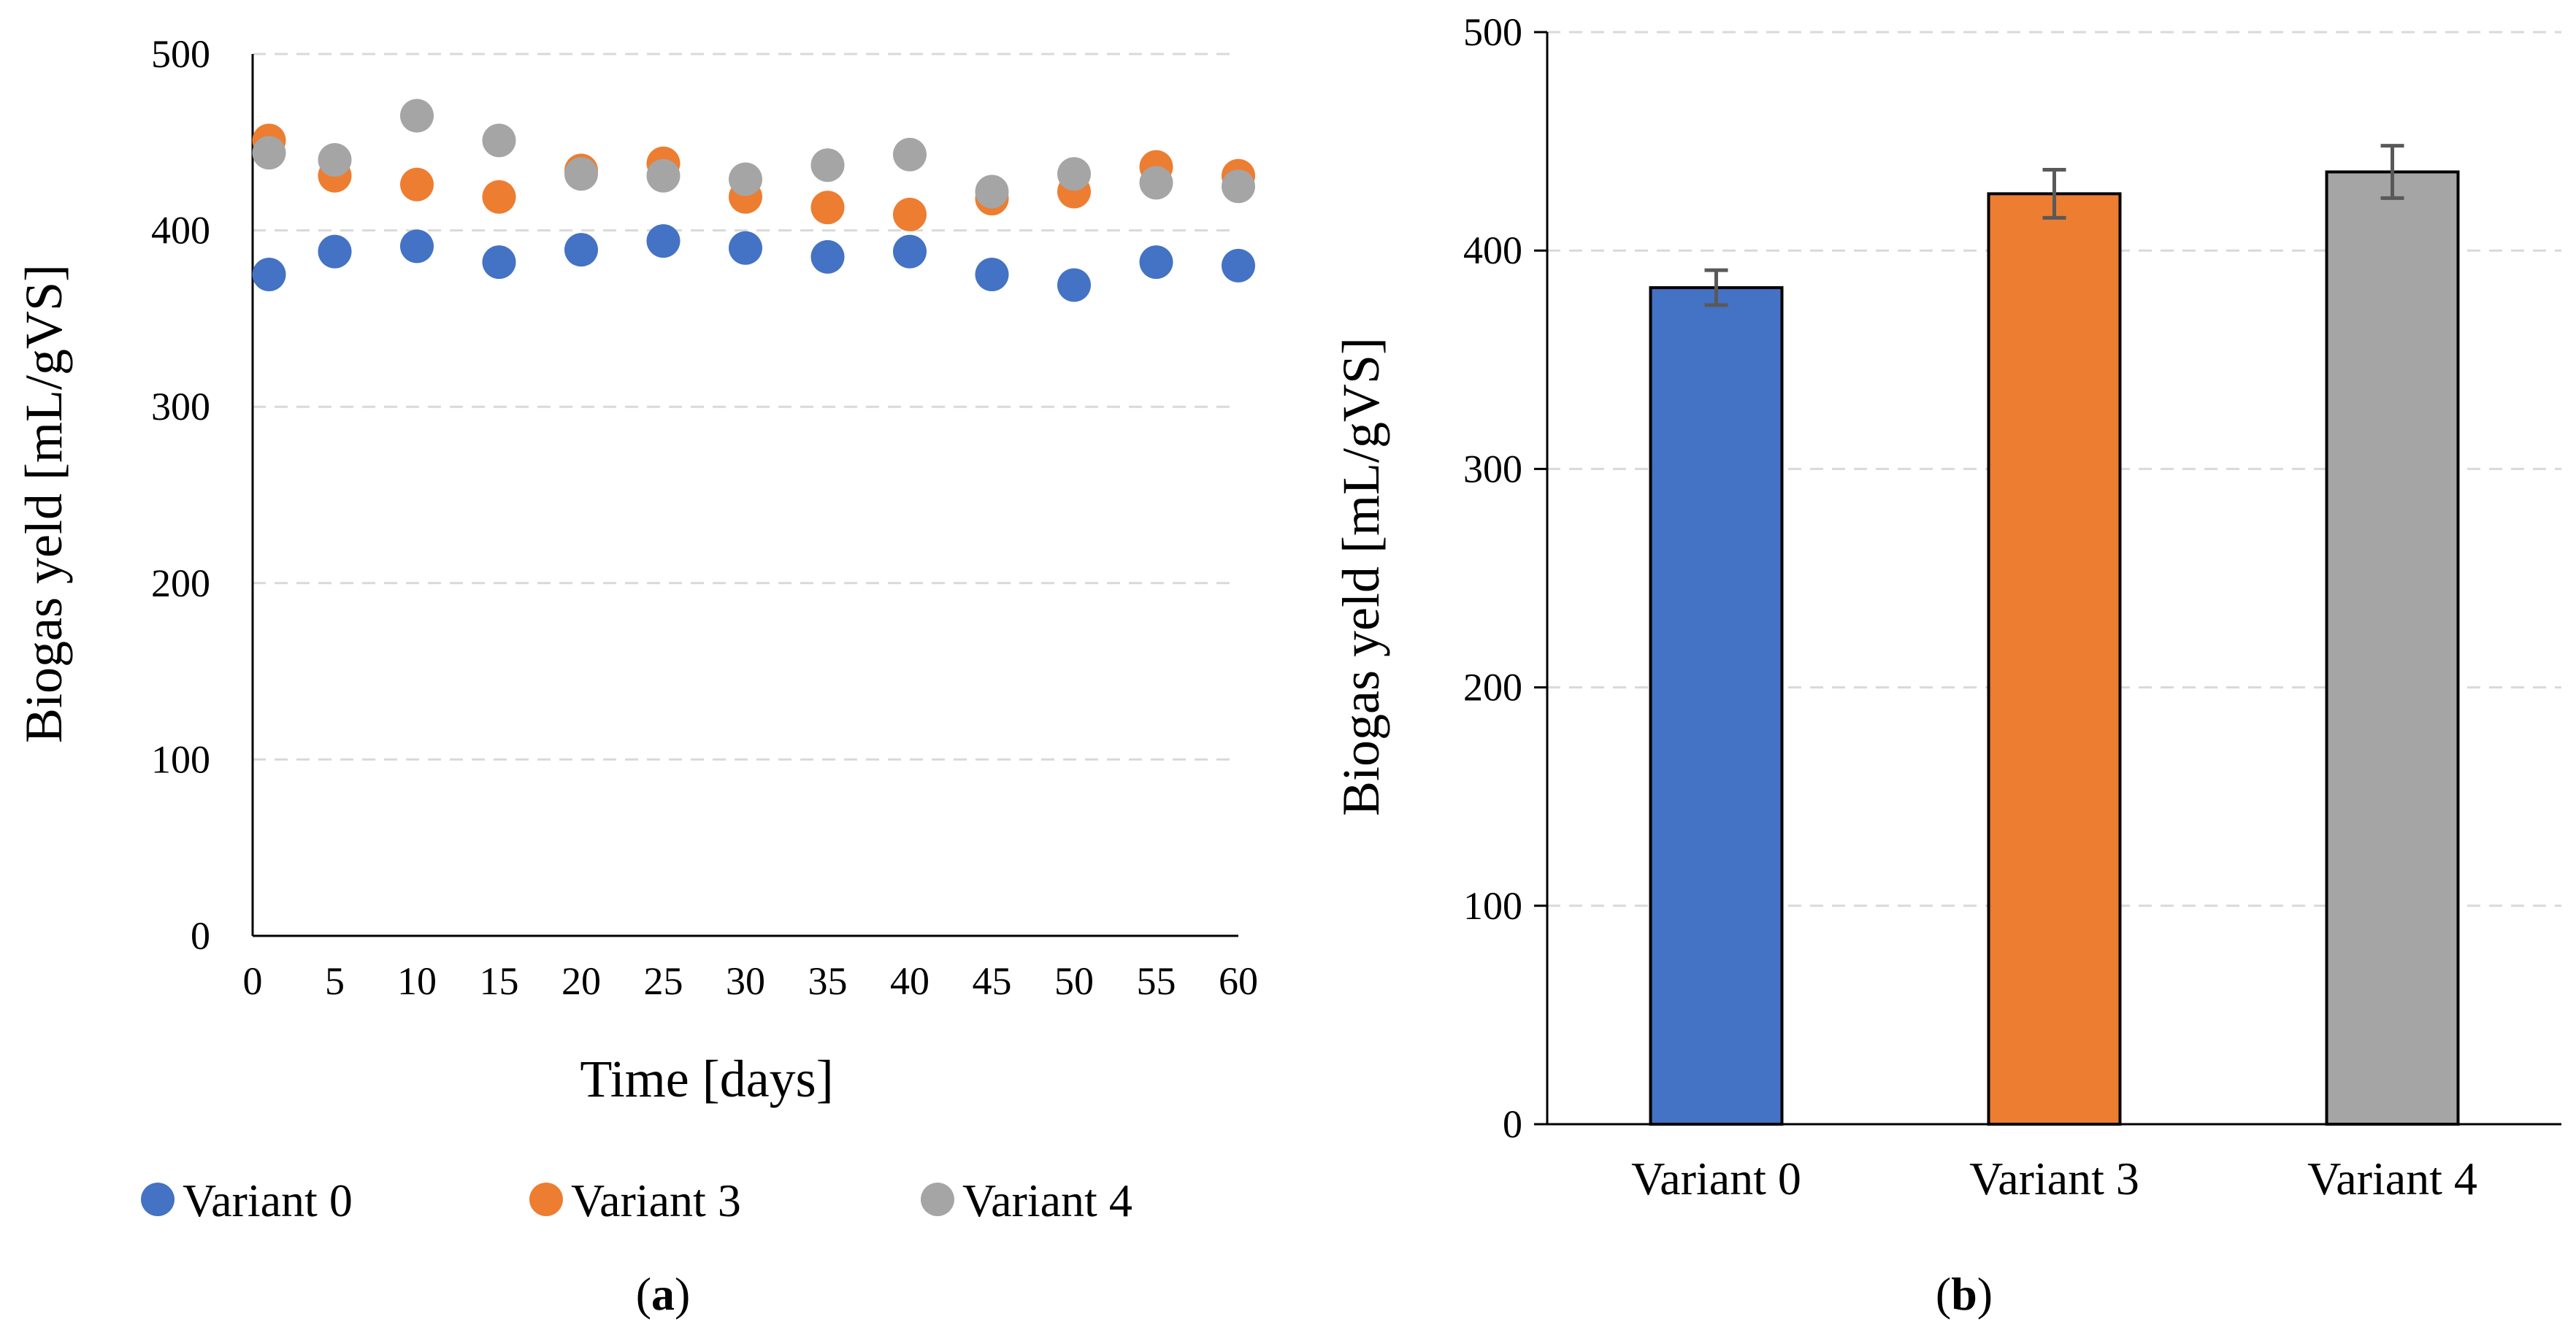 The height and width of the screenshot is (1341, 2576). What do you see at coordinates (2054, 226) in the screenshot?
I see `error-bars` at bounding box center [2054, 226].